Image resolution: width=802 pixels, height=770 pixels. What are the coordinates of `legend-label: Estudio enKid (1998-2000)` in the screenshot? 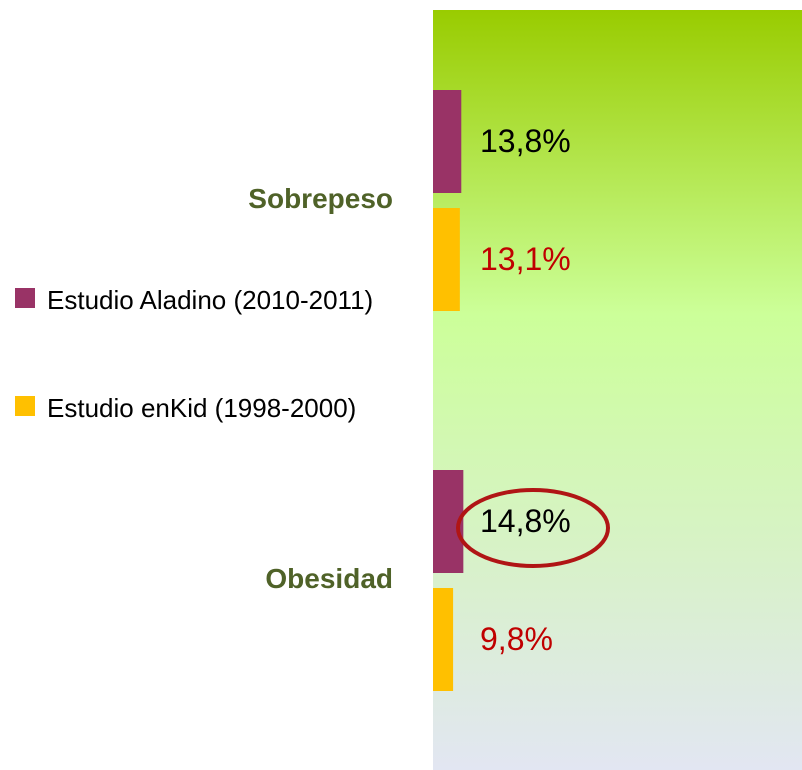 It's located at (202, 408).